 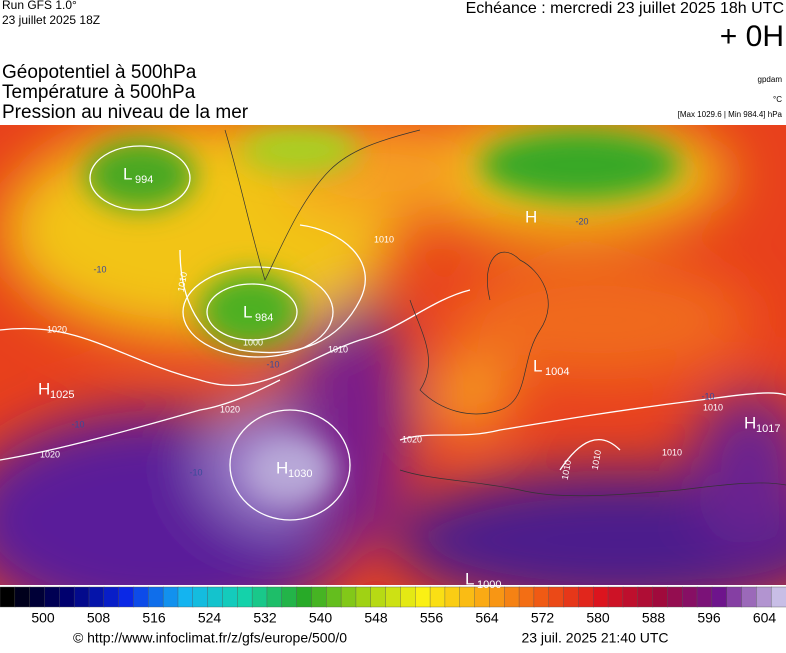 What do you see at coordinates (432, 618) in the screenshot?
I see `colorbar-label: 556` at bounding box center [432, 618].